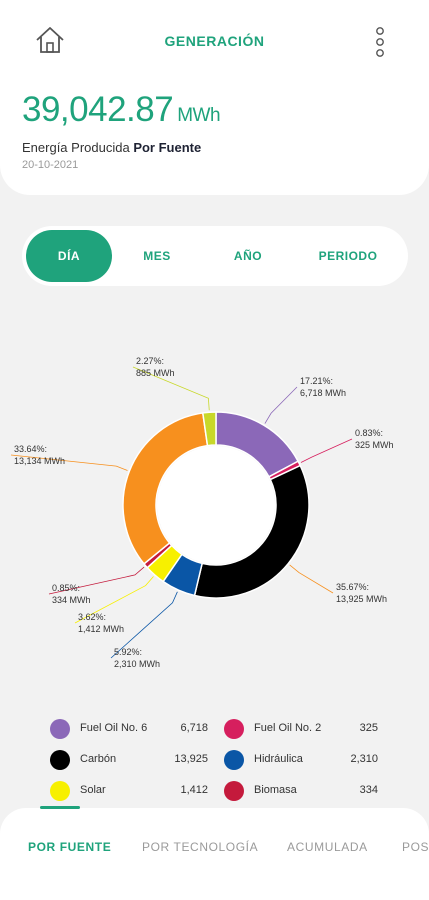 The height and width of the screenshot is (900, 429). I want to click on legend-item: Fuel Oil No. 2 325, so click(301, 729).